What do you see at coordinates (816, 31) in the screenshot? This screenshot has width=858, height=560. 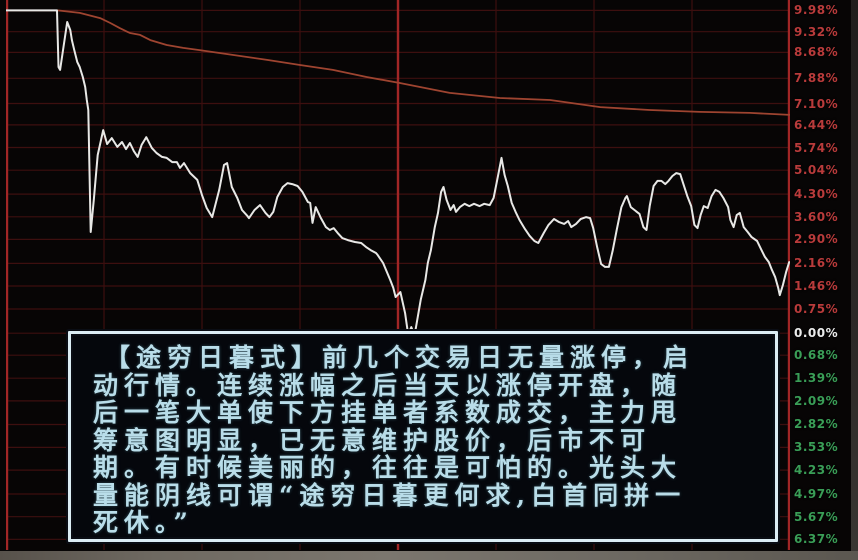 I see `y-axis-label: 9.32%` at bounding box center [816, 31].